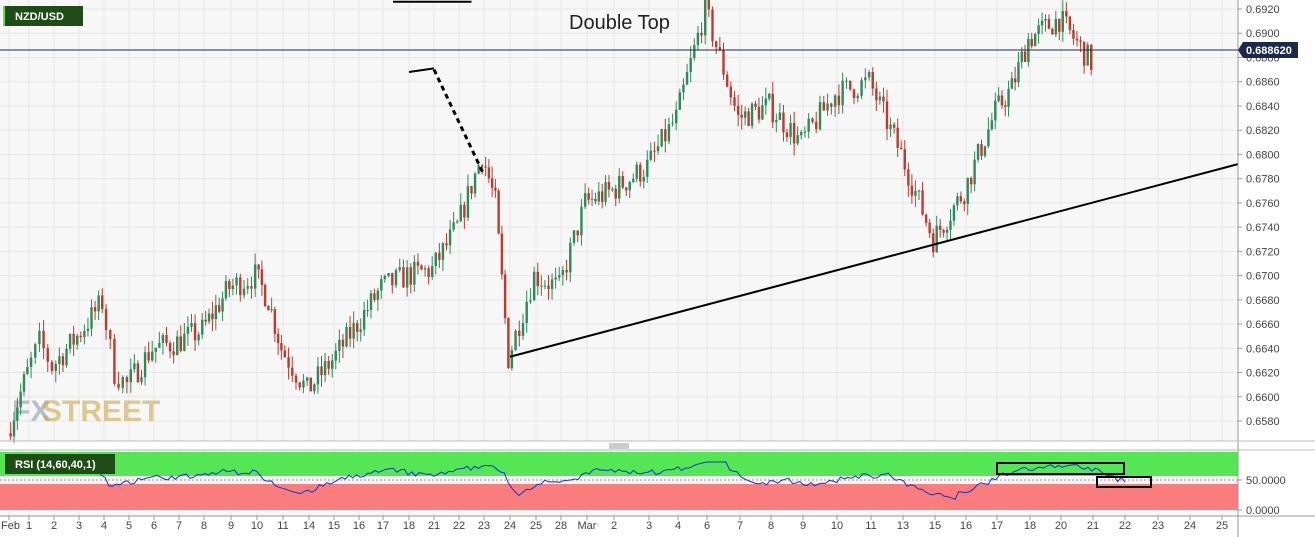  I want to click on rsi-highlight-box-lower, so click(1124, 482).